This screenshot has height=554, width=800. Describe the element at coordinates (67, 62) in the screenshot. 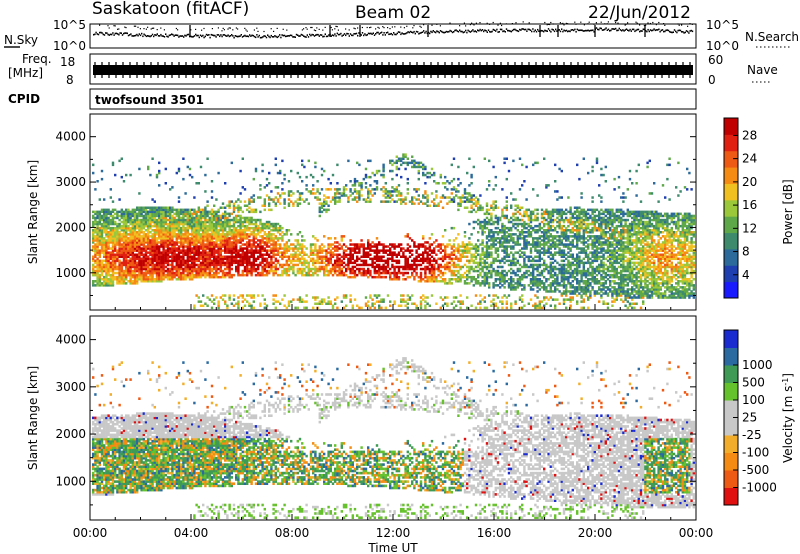

I see `freq-tick-top: 18` at that location.